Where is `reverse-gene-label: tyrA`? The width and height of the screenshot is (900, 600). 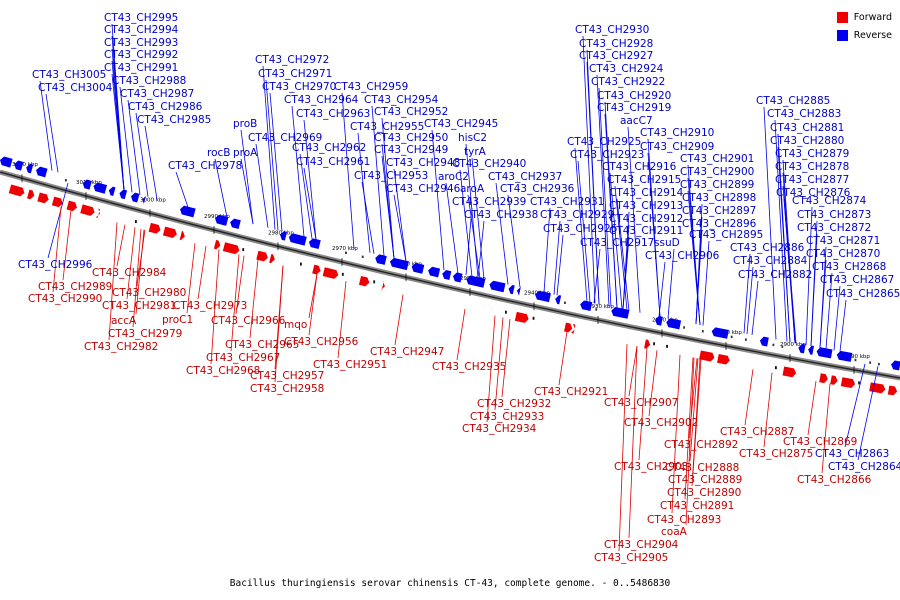
reverse-gene-label: tyrA is located at coordinates (475, 152).